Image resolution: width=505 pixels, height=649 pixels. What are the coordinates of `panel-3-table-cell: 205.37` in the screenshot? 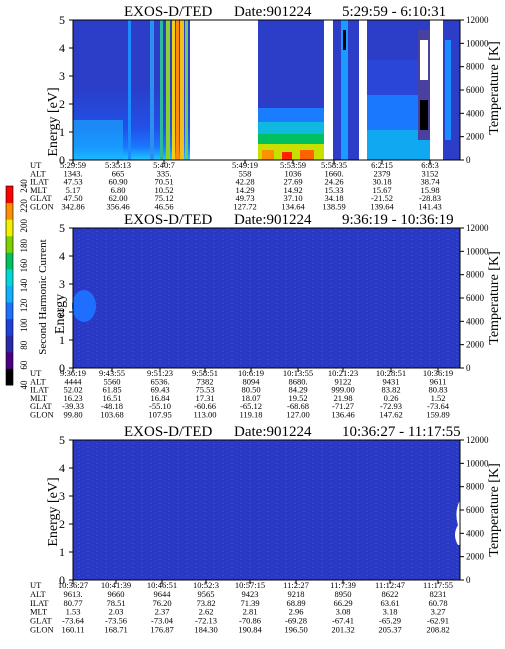 It's located at (389, 630).